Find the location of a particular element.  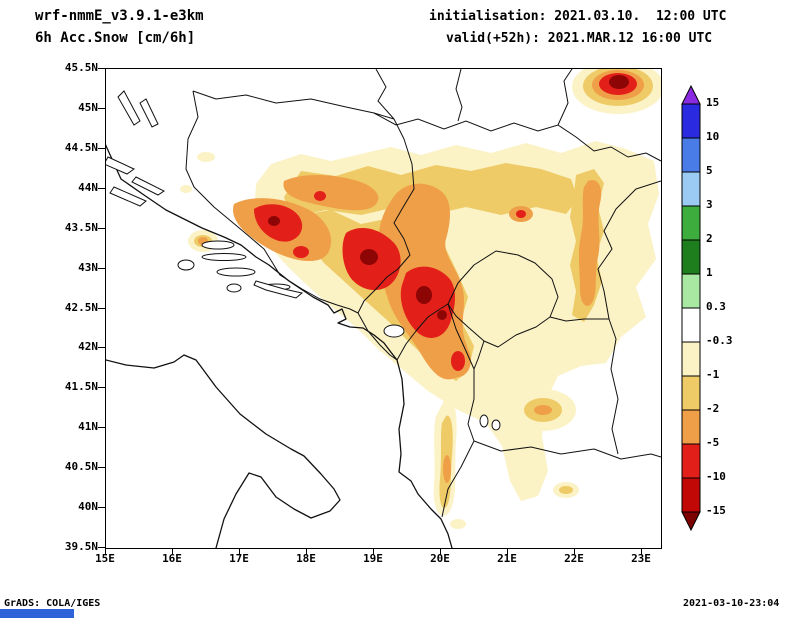

lon-tick-label: 15E is located at coordinates (105, 558).